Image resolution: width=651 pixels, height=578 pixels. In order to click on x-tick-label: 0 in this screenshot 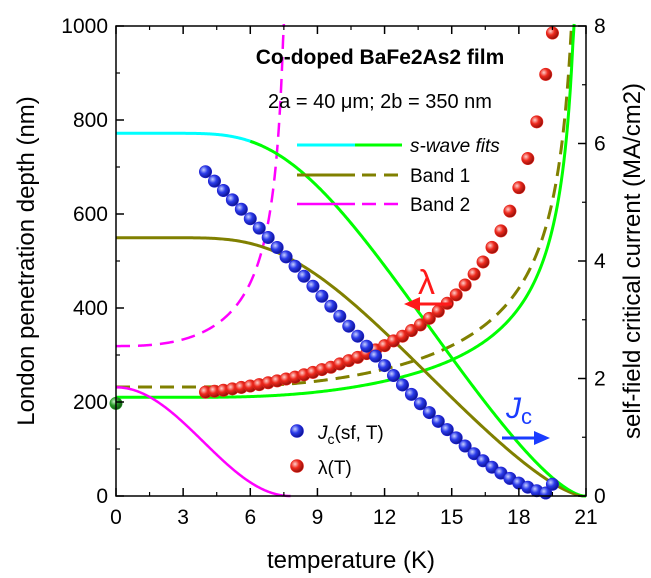, I will do `click(116, 517)`.